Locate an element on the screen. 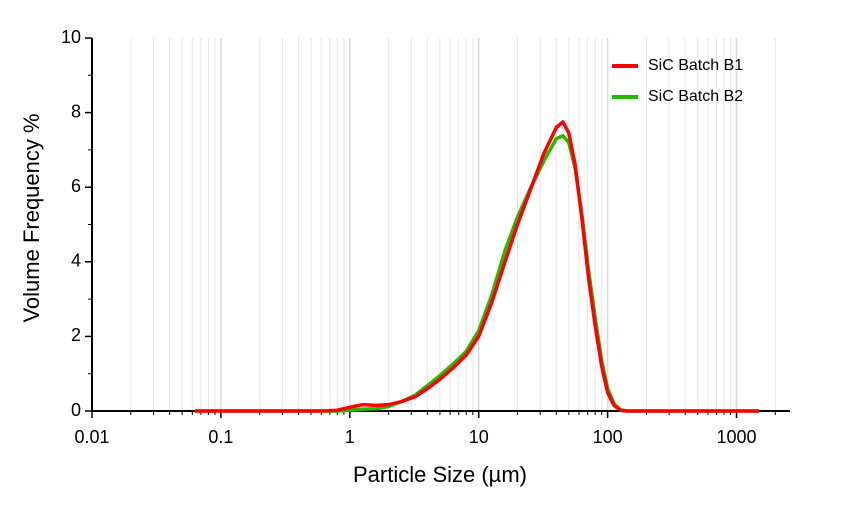 Image resolution: width=865 pixels, height=508 pixels. x-axis-label: Particle Size (µm) is located at coordinates (440, 474).